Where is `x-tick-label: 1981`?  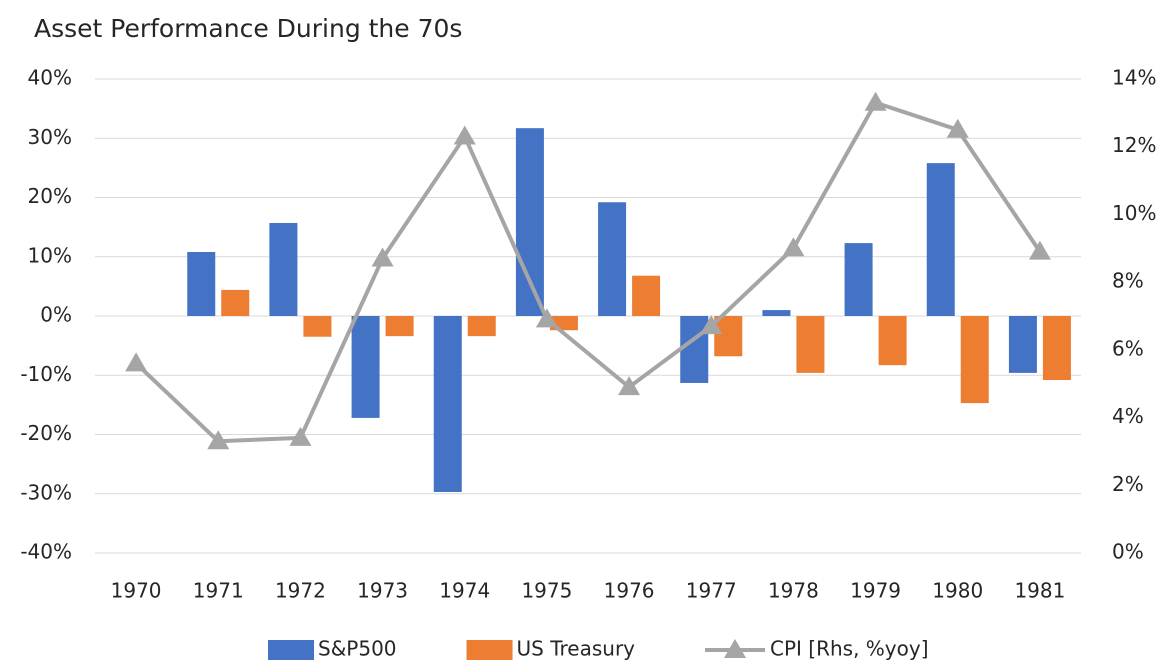
x-tick-label: 1981 is located at coordinates (1039, 591).